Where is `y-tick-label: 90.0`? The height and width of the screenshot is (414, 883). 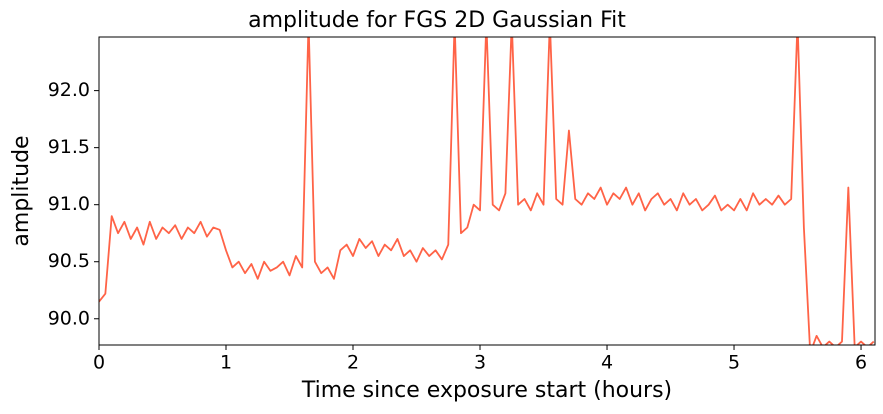
y-tick-label: 90.0 is located at coordinates (69, 318).